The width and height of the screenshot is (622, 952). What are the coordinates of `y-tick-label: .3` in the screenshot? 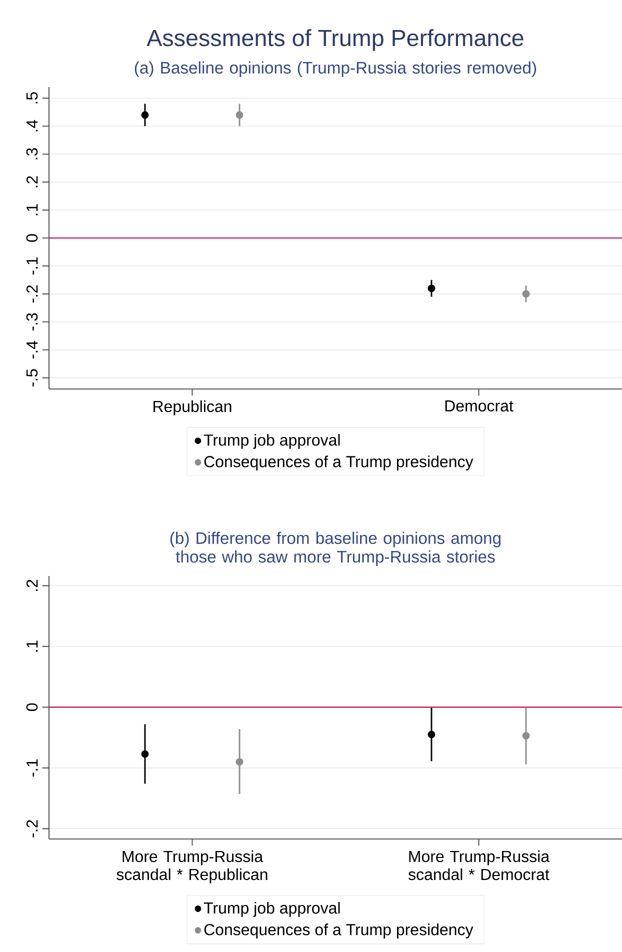 It's located at (32, 154).